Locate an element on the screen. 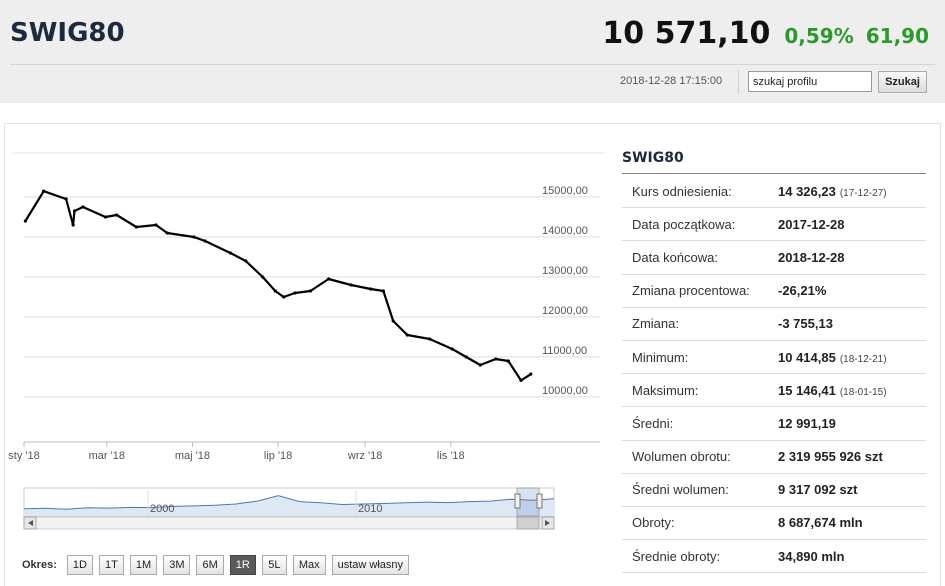 The image size is (945, 586). info-row-value: 2 319 955 926 szt is located at coordinates (830, 456).